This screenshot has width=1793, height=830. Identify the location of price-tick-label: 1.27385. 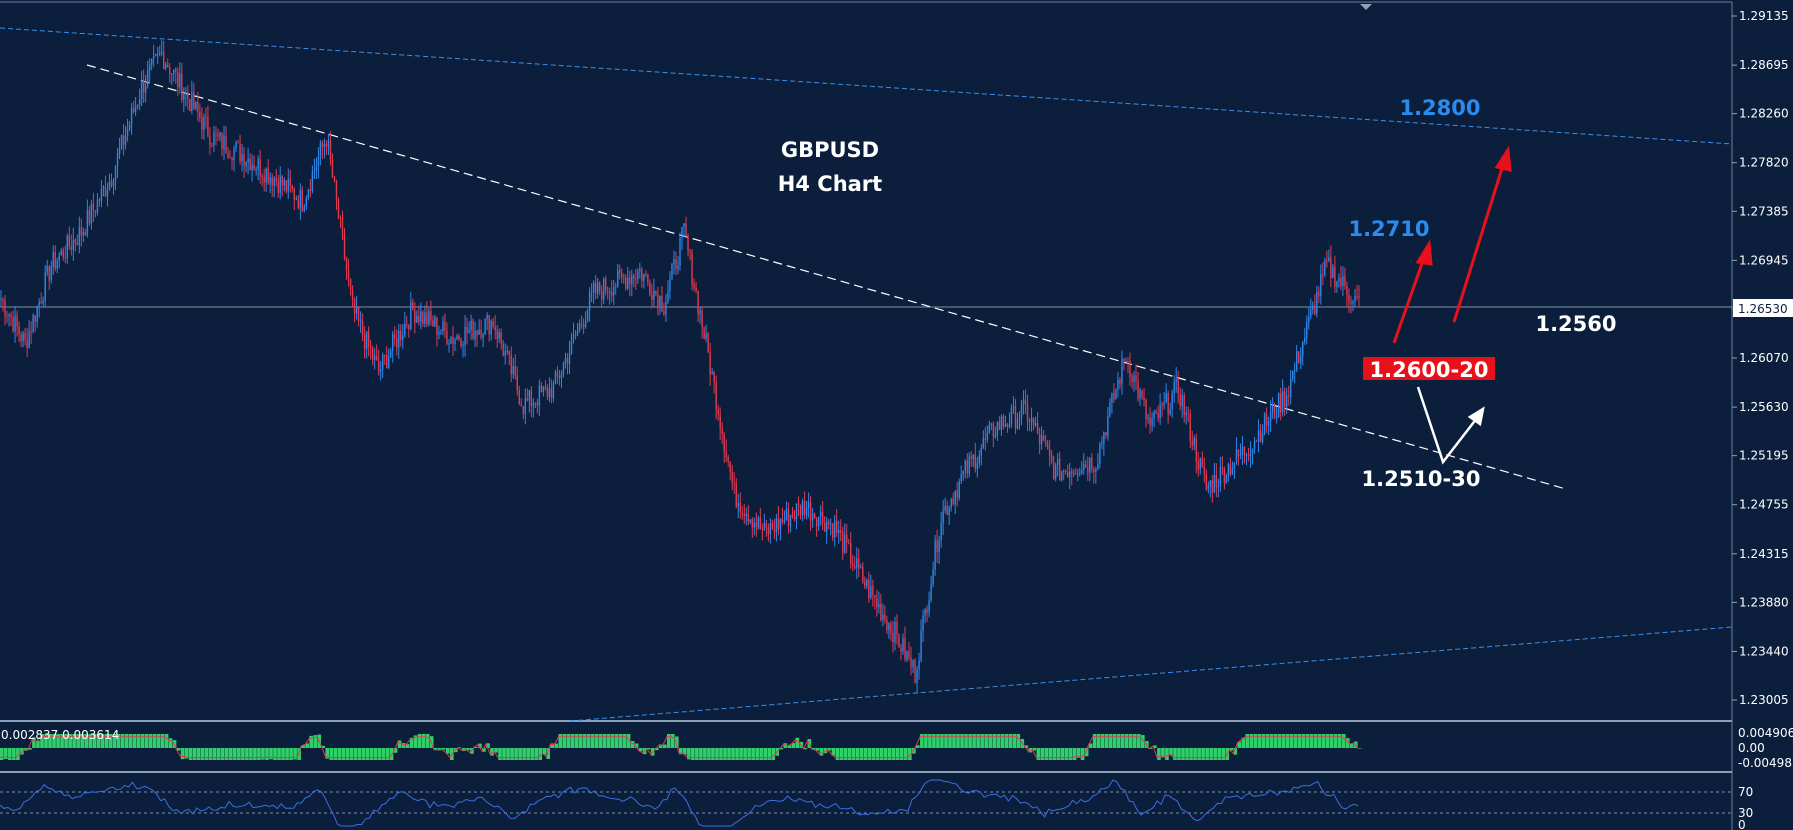
(1764, 211).